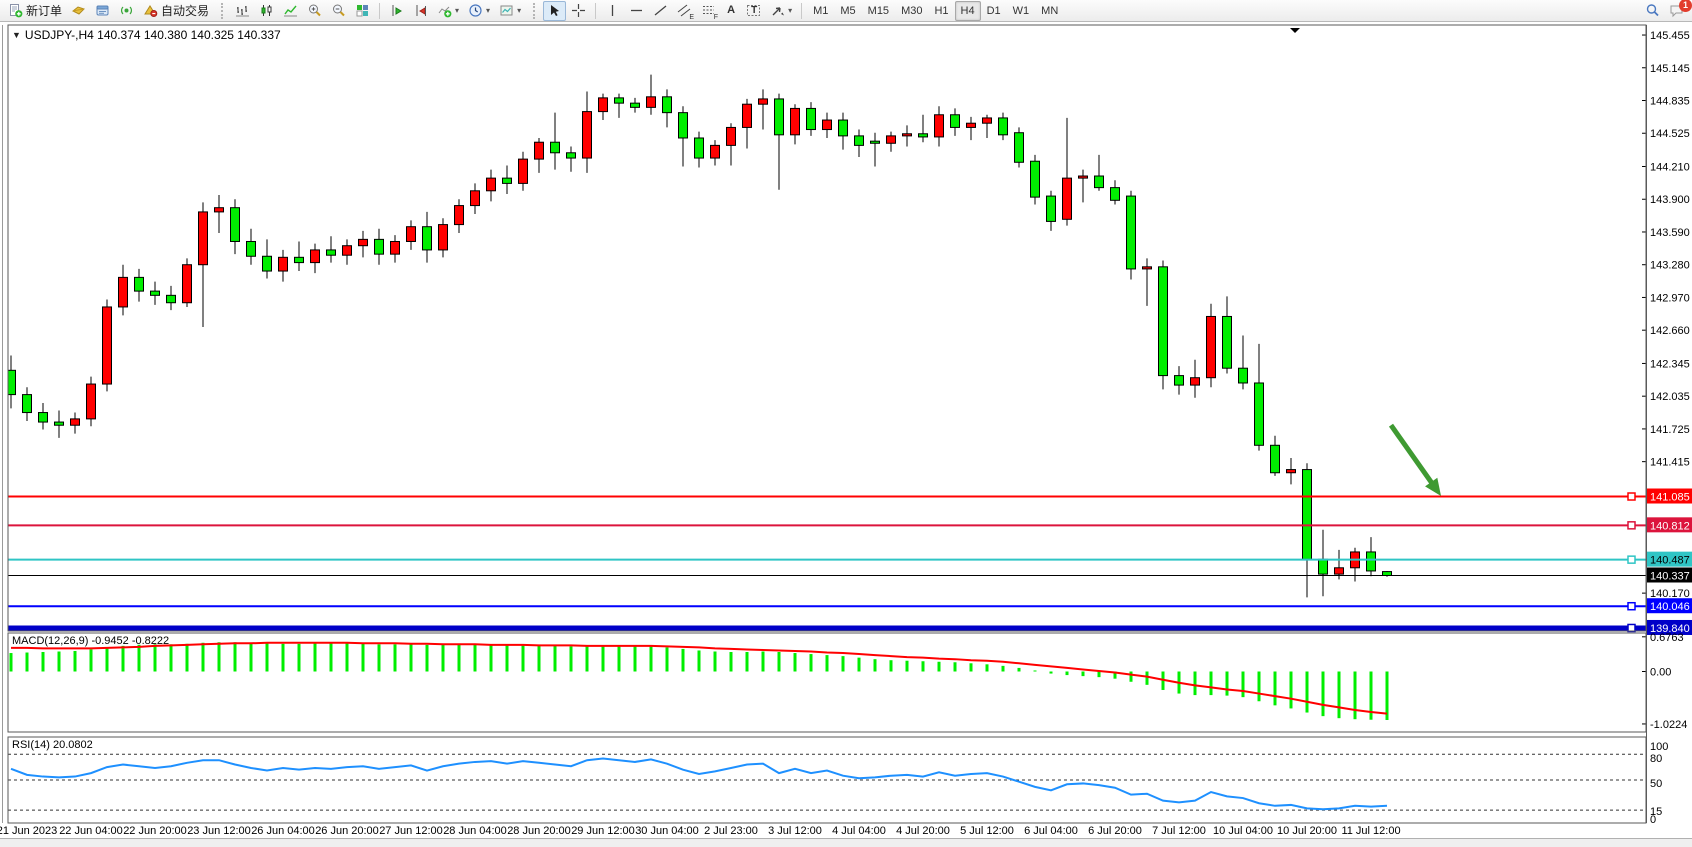 The image size is (1692, 847). What do you see at coordinates (848, 10) in the screenshot?
I see `timeframe-button-m5: M5` at bounding box center [848, 10].